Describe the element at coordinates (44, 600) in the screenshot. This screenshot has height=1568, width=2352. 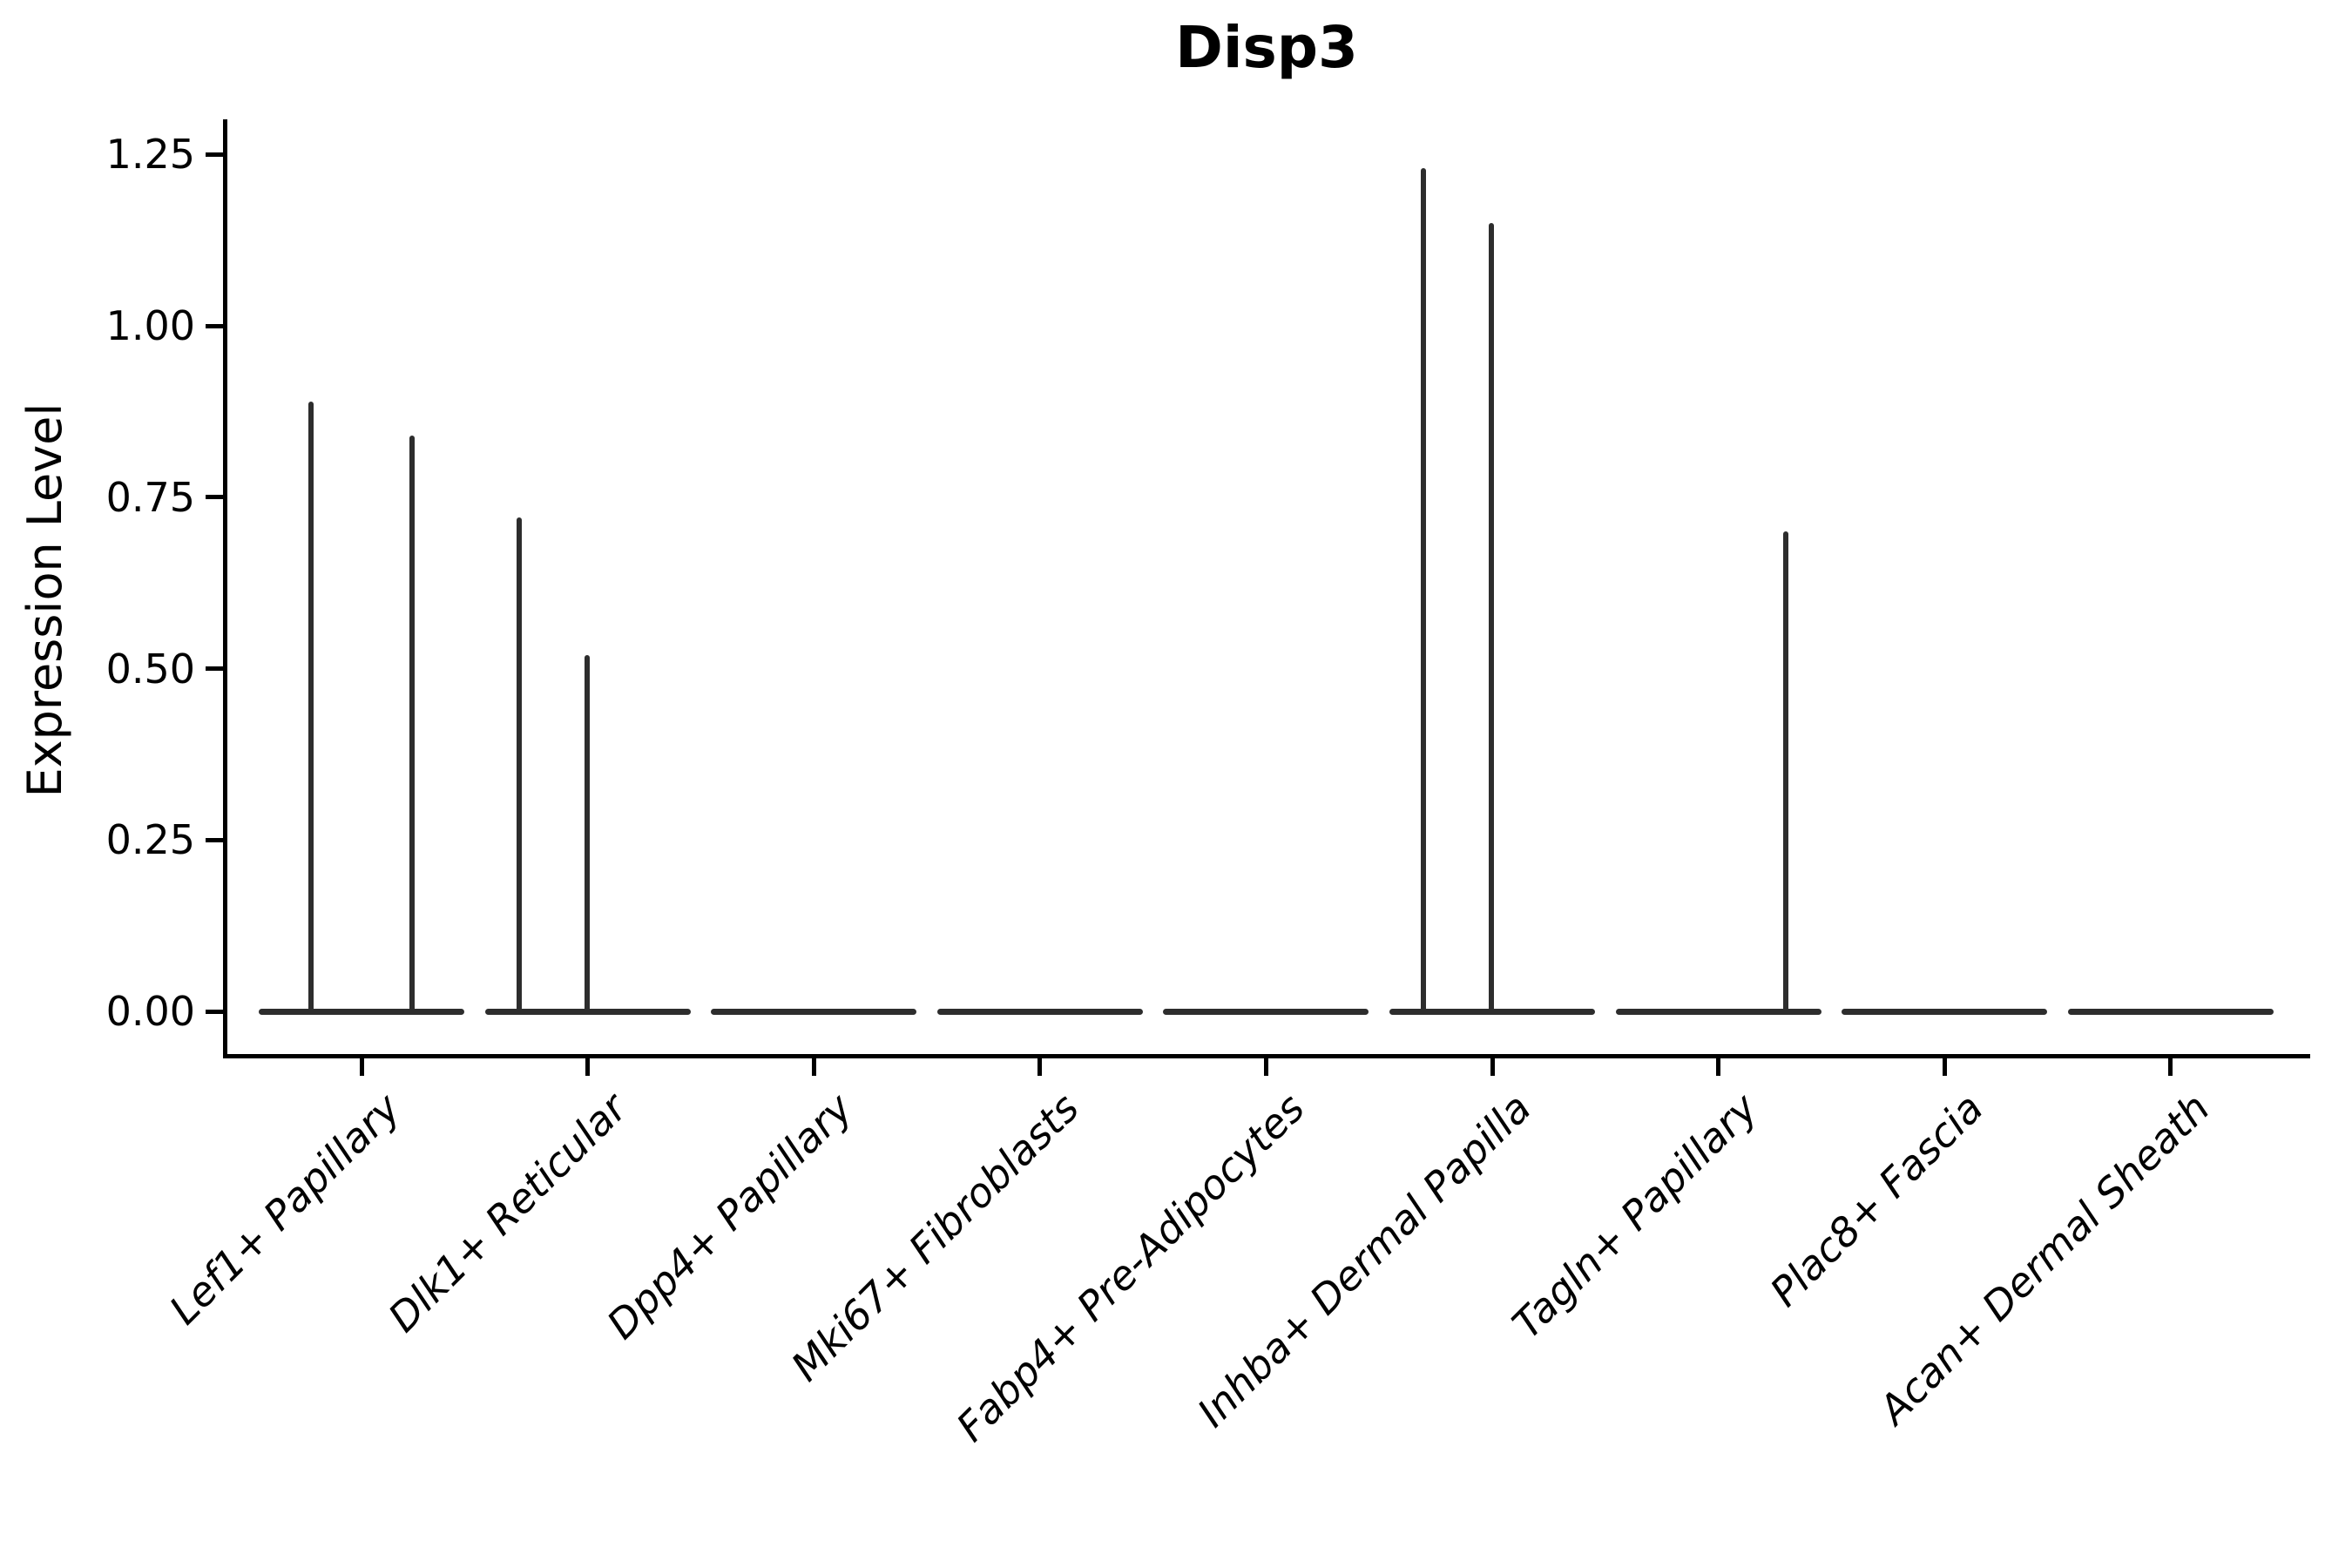
I see `y-axis-label: Expression Level` at that location.